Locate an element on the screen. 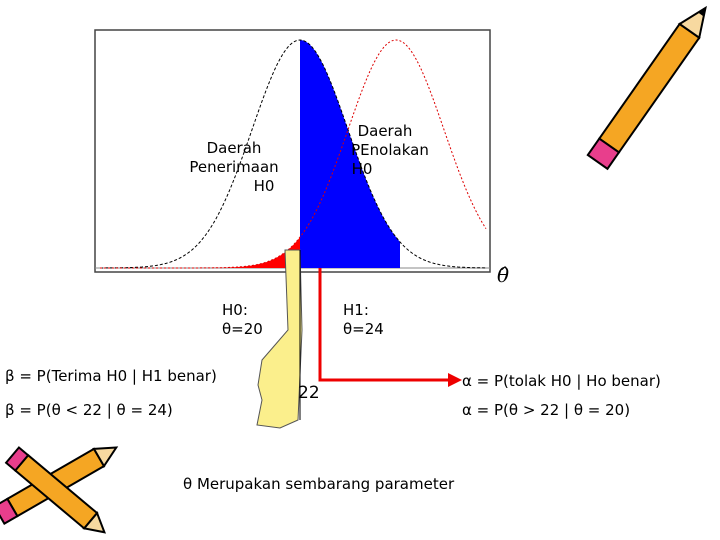  reject-label: Daerah PEnolakan H0 is located at coordinates (390, 150).